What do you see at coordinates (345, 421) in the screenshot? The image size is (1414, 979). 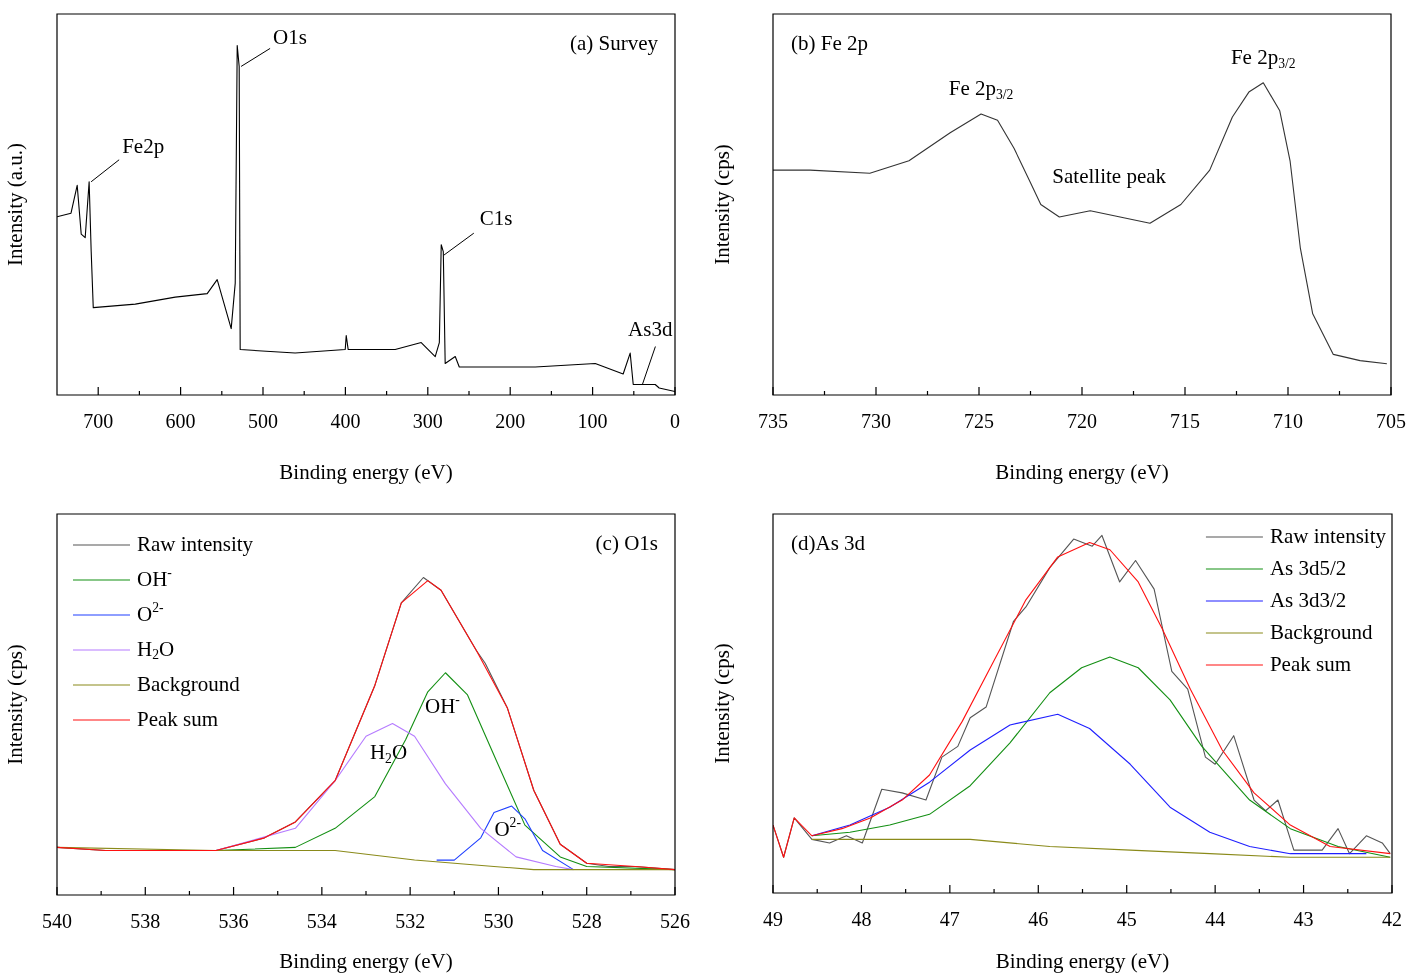 I see `x-tick-label: 400` at bounding box center [345, 421].